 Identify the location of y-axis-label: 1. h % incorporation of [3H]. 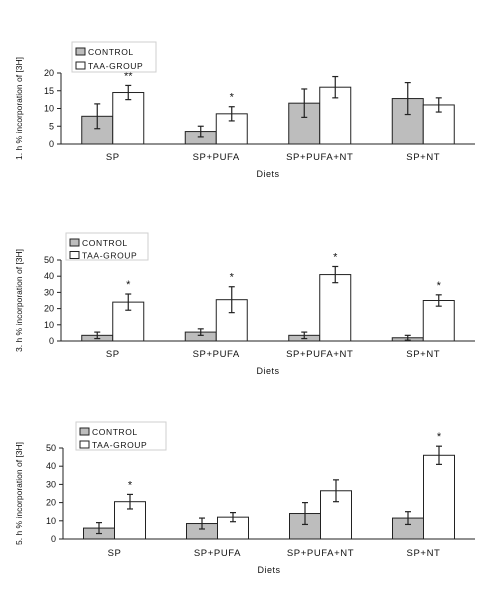
(19, 108).